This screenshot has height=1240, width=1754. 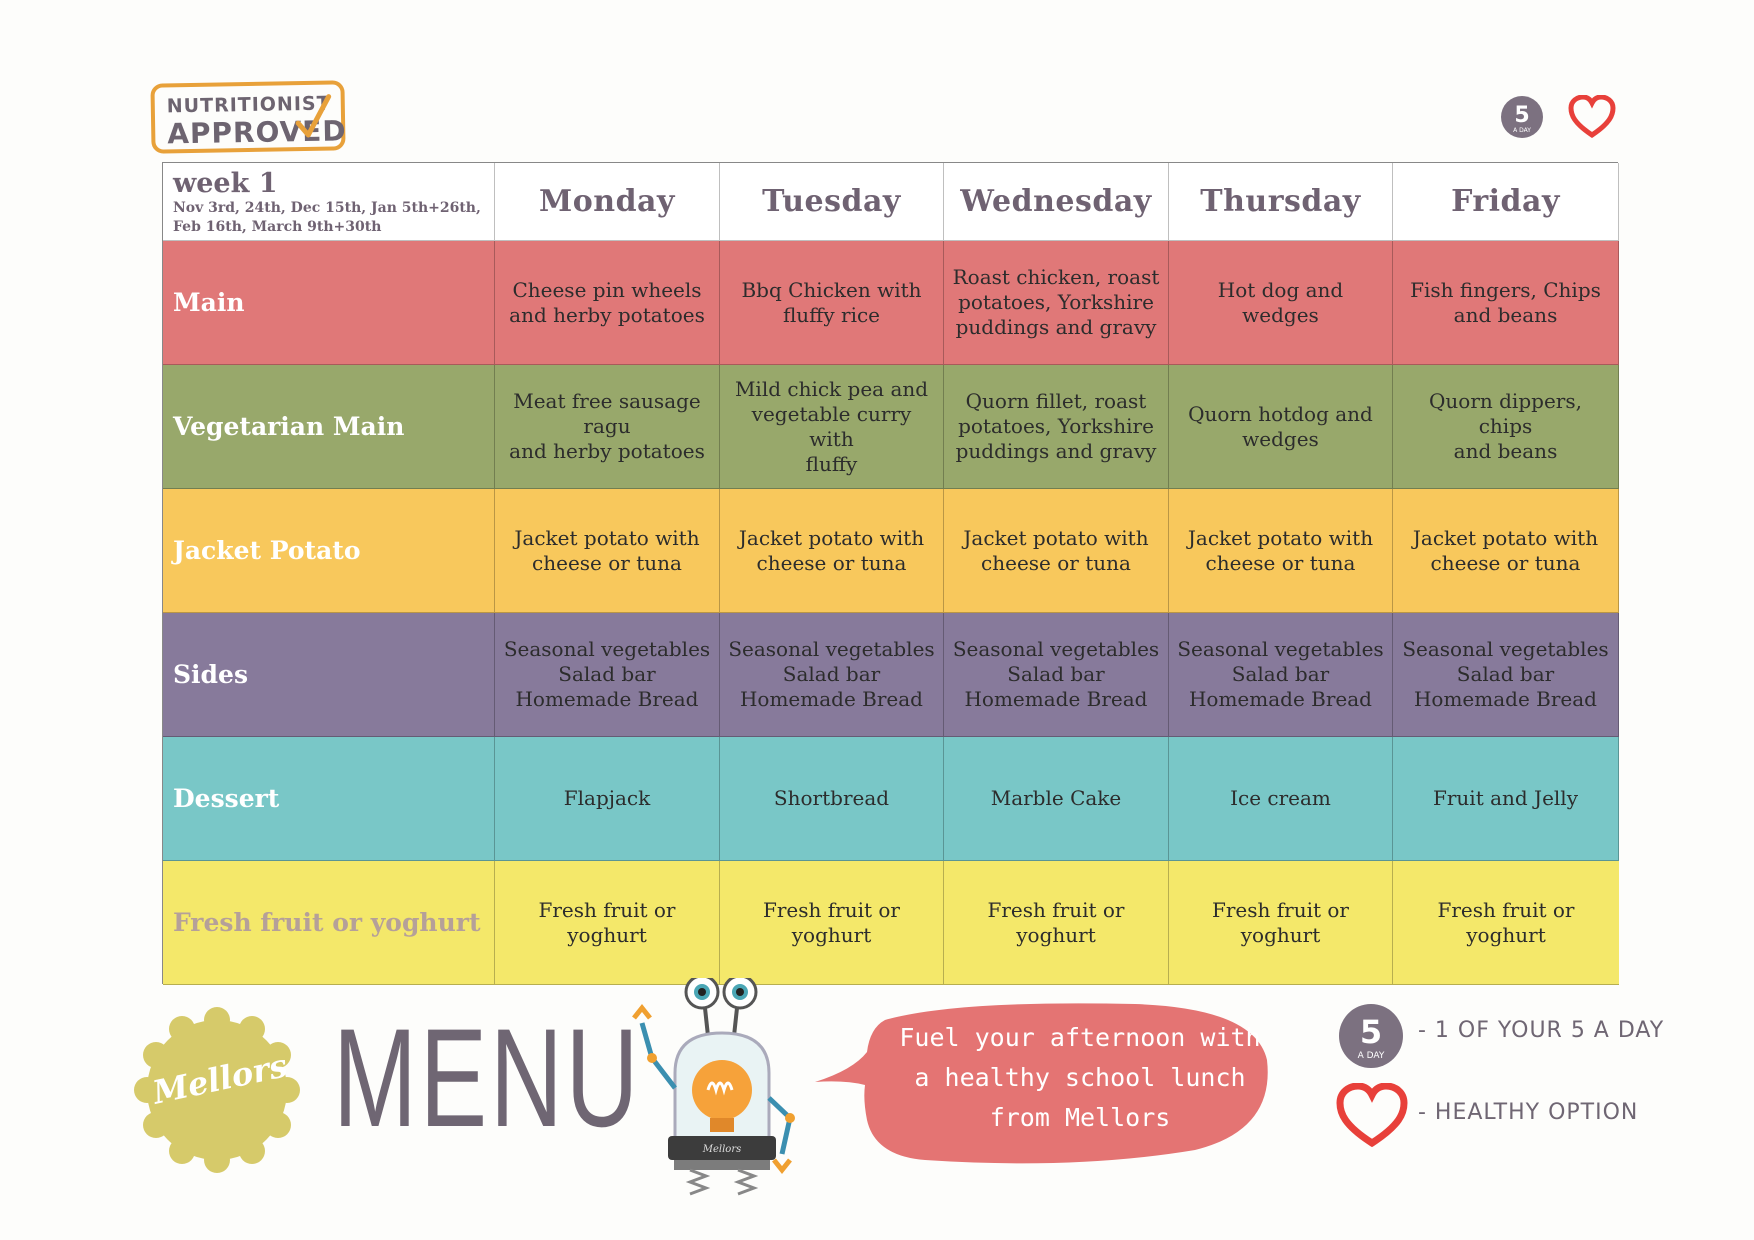 I want to click on five-a-day-icon: 5 A DAY, so click(x=1522, y=117).